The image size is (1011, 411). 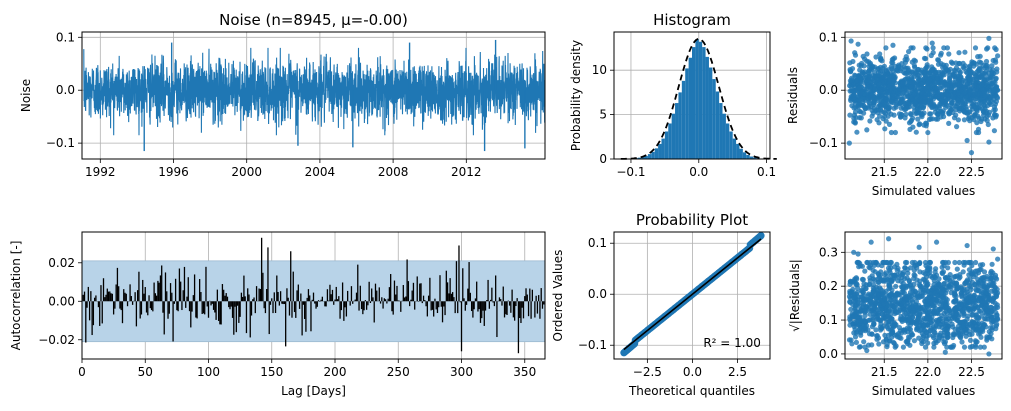 I want to click on x-tick-label: 22.0, so click(x=928, y=372).